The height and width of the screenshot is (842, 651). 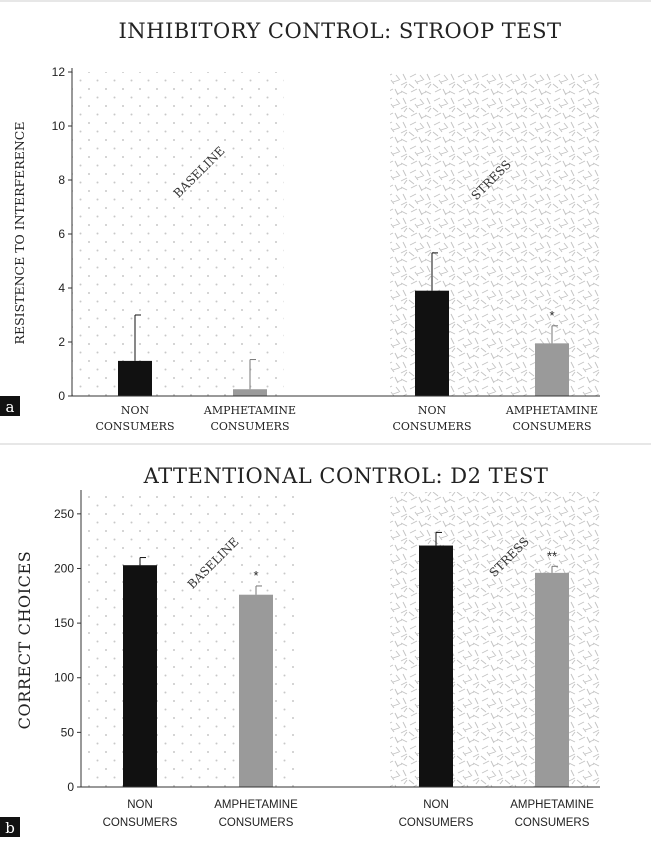 What do you see at coordinates (551, 410) in the screenshot?
I see `group-label-a-4-line1: AMPHETAMINE` at bounding box center [551, 410].